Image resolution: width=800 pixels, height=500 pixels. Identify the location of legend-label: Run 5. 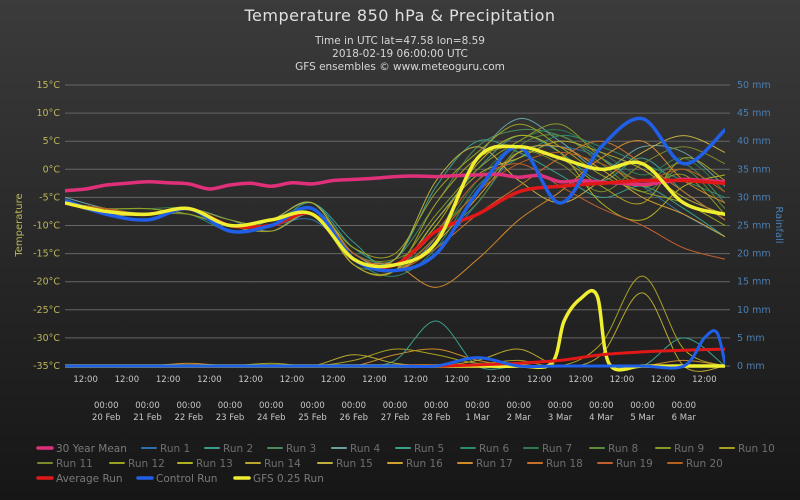
(429, 449).